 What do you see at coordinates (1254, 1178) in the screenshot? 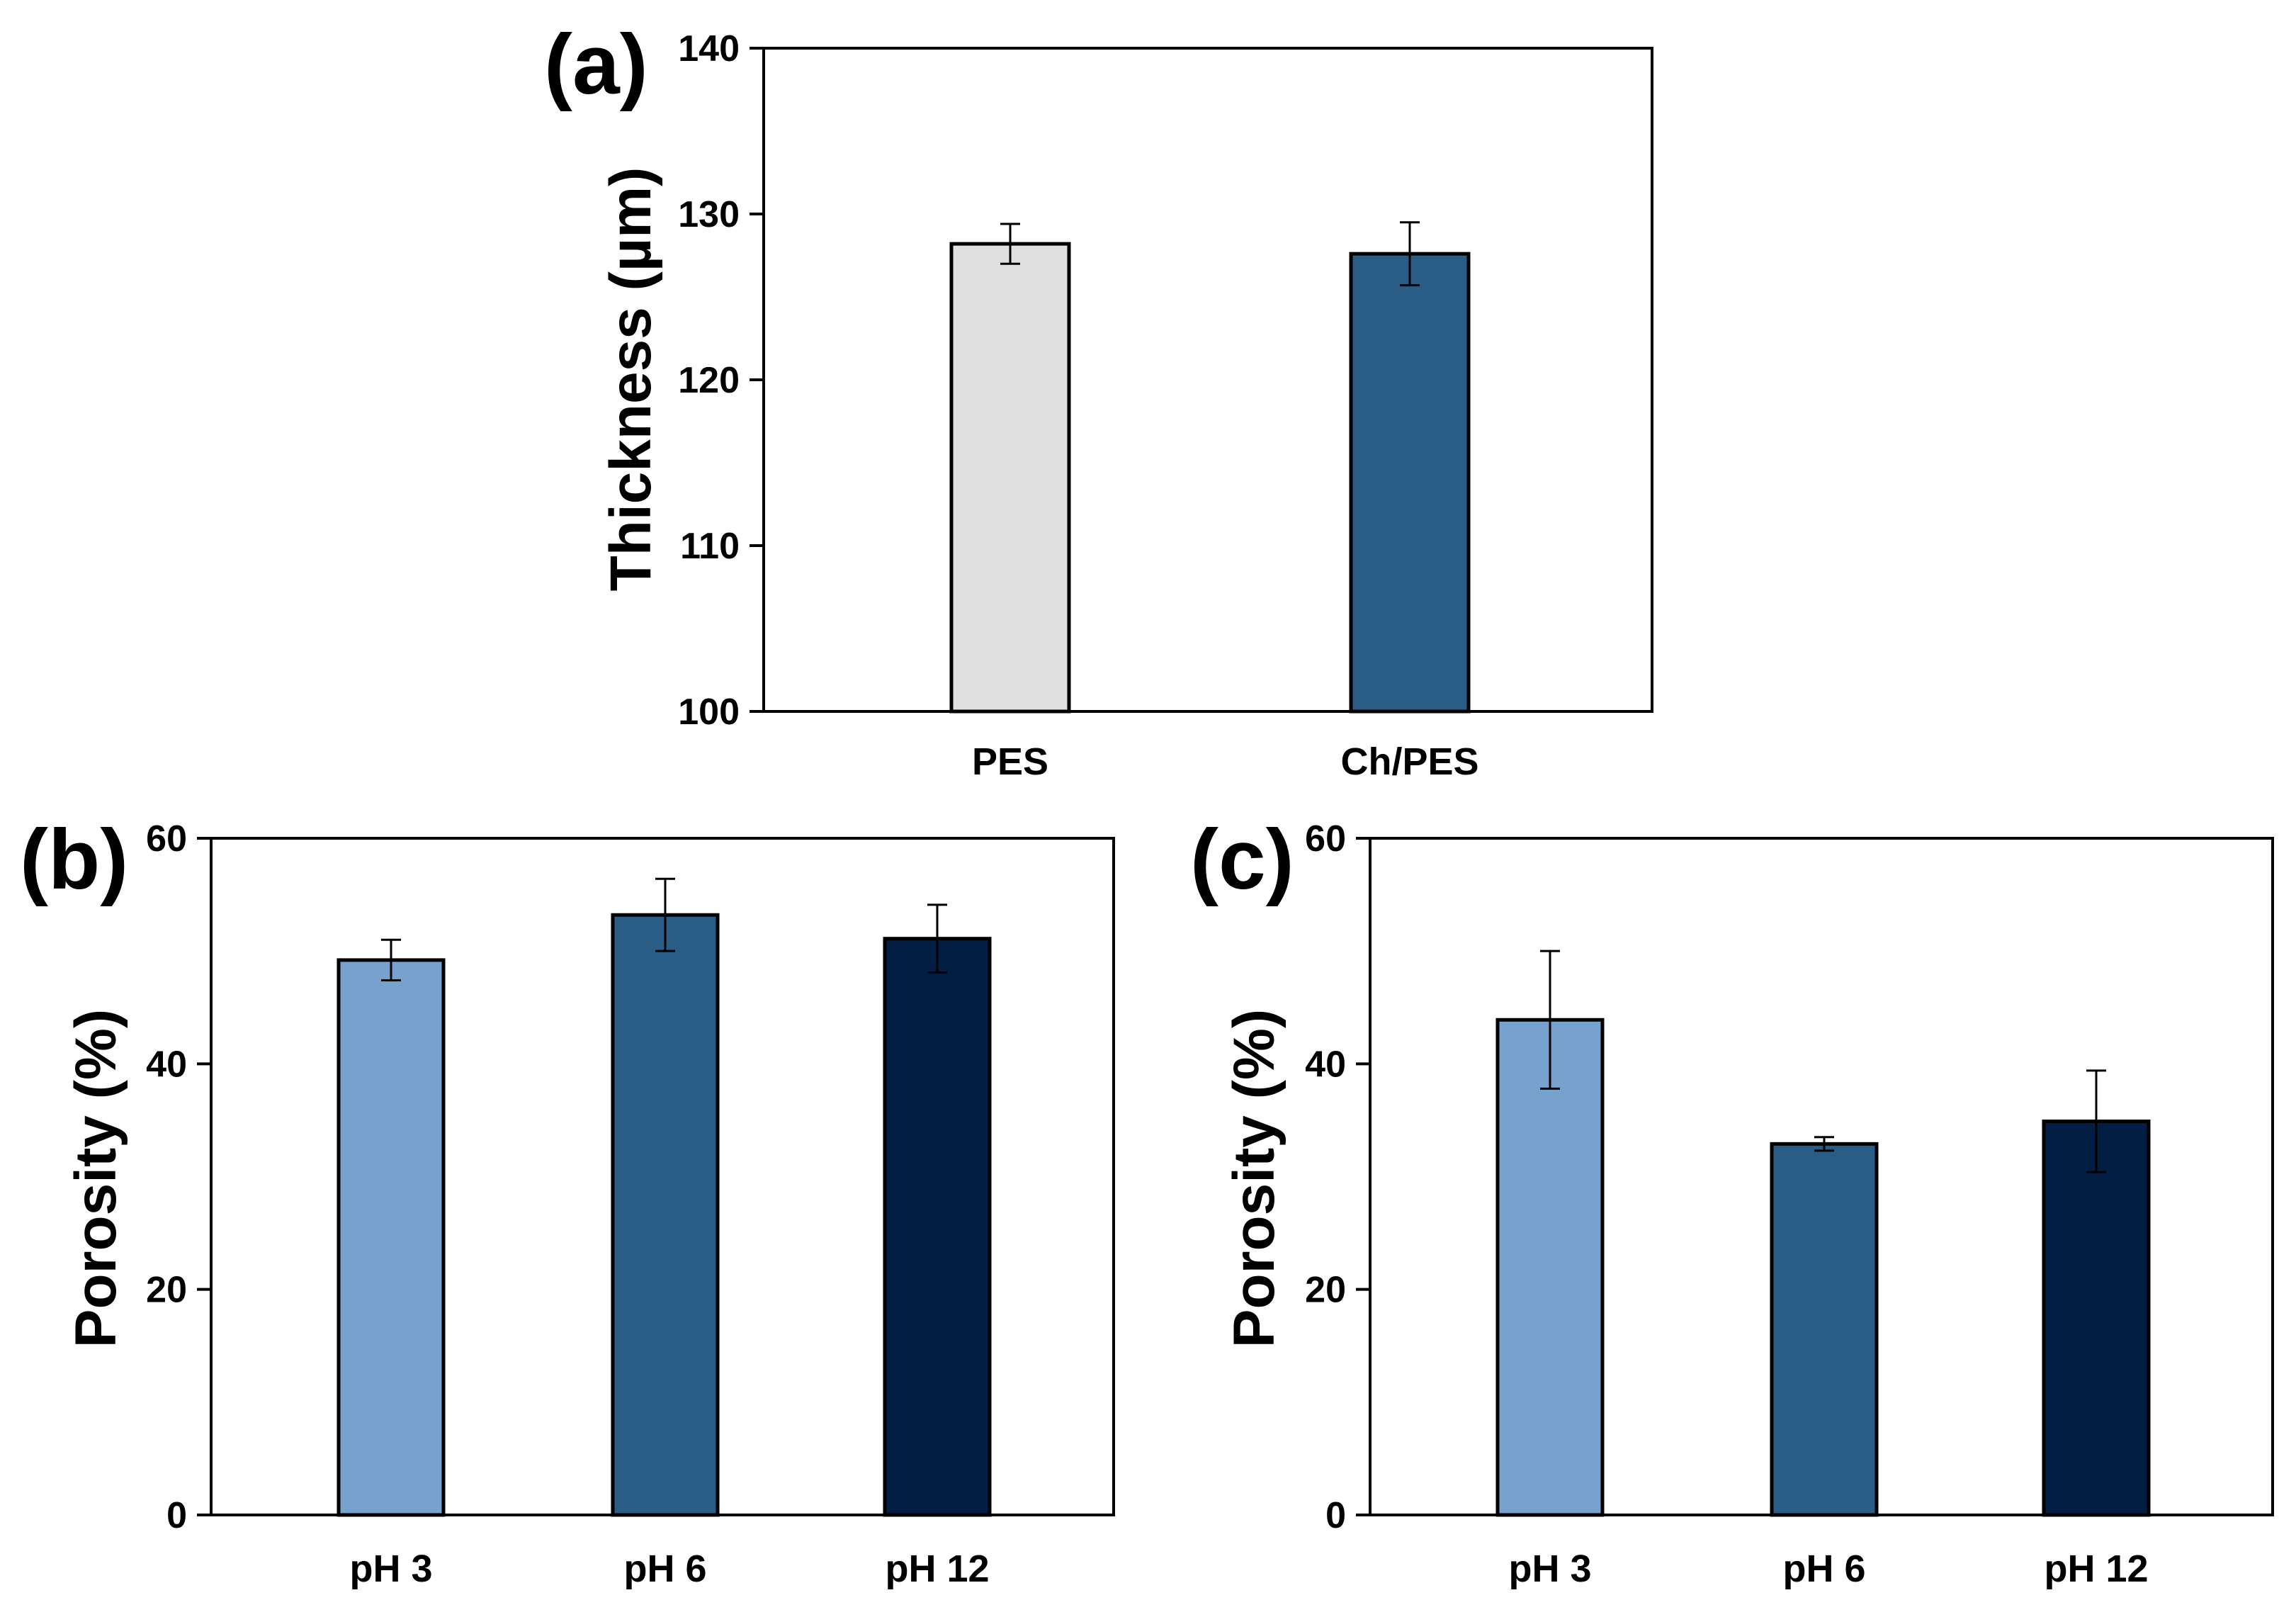
I see `panel-c-y-axis-title: Porosity (%)` at bounding box center [1254, 1178].